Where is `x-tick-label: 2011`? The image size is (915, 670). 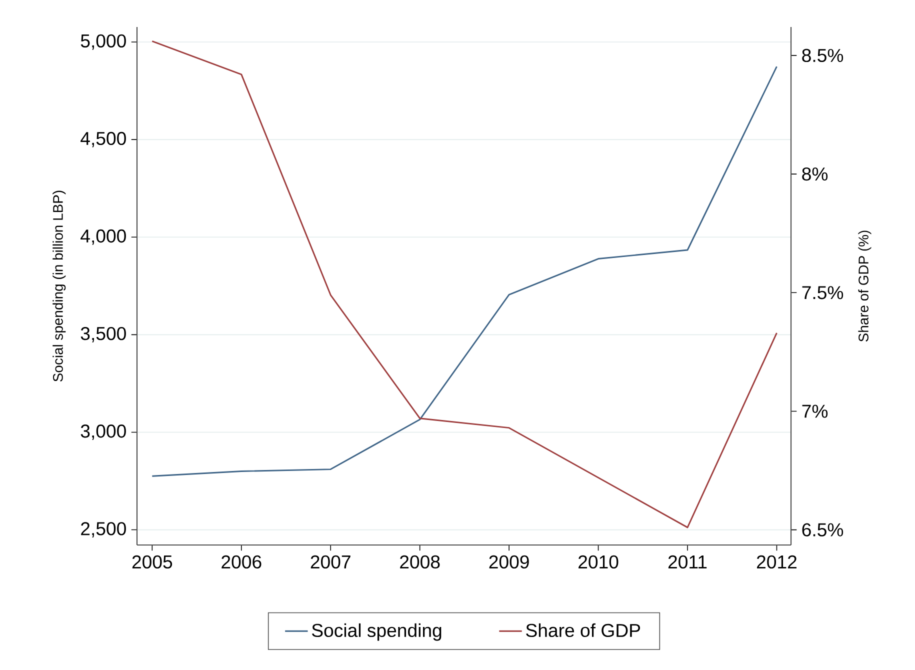
x-tick-label: 2011 is located at coordinates (687, 562).